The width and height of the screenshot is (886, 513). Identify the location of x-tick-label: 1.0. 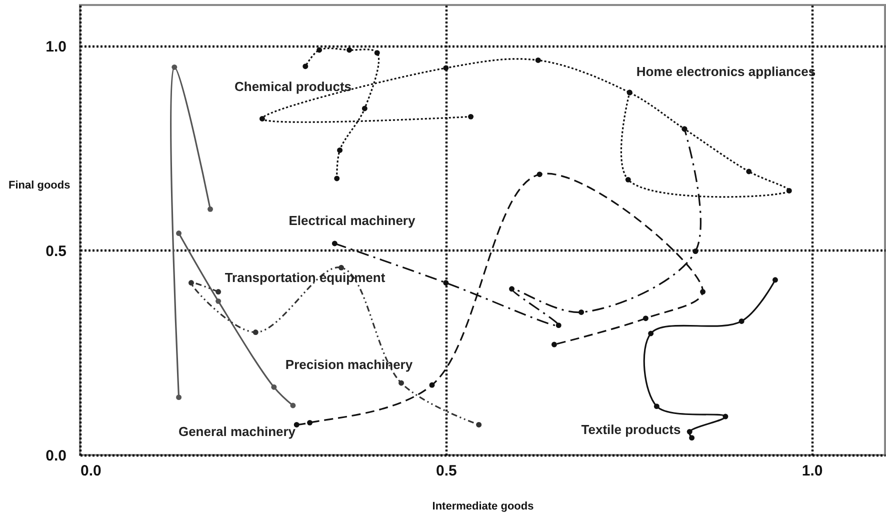
(812, 471).